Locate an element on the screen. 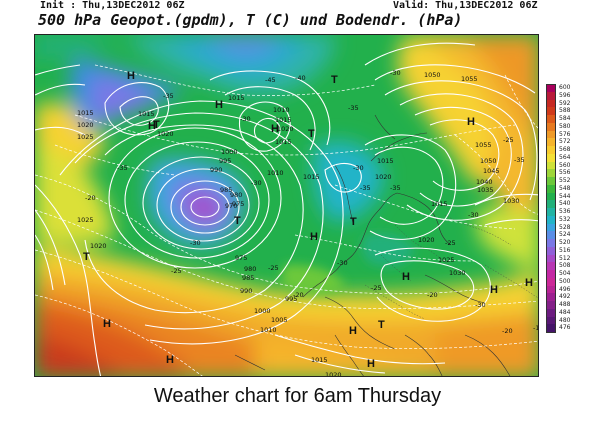 This screenshot has width=595, height=421. legend-level-label: 540 is located at coordinates (565, 204).